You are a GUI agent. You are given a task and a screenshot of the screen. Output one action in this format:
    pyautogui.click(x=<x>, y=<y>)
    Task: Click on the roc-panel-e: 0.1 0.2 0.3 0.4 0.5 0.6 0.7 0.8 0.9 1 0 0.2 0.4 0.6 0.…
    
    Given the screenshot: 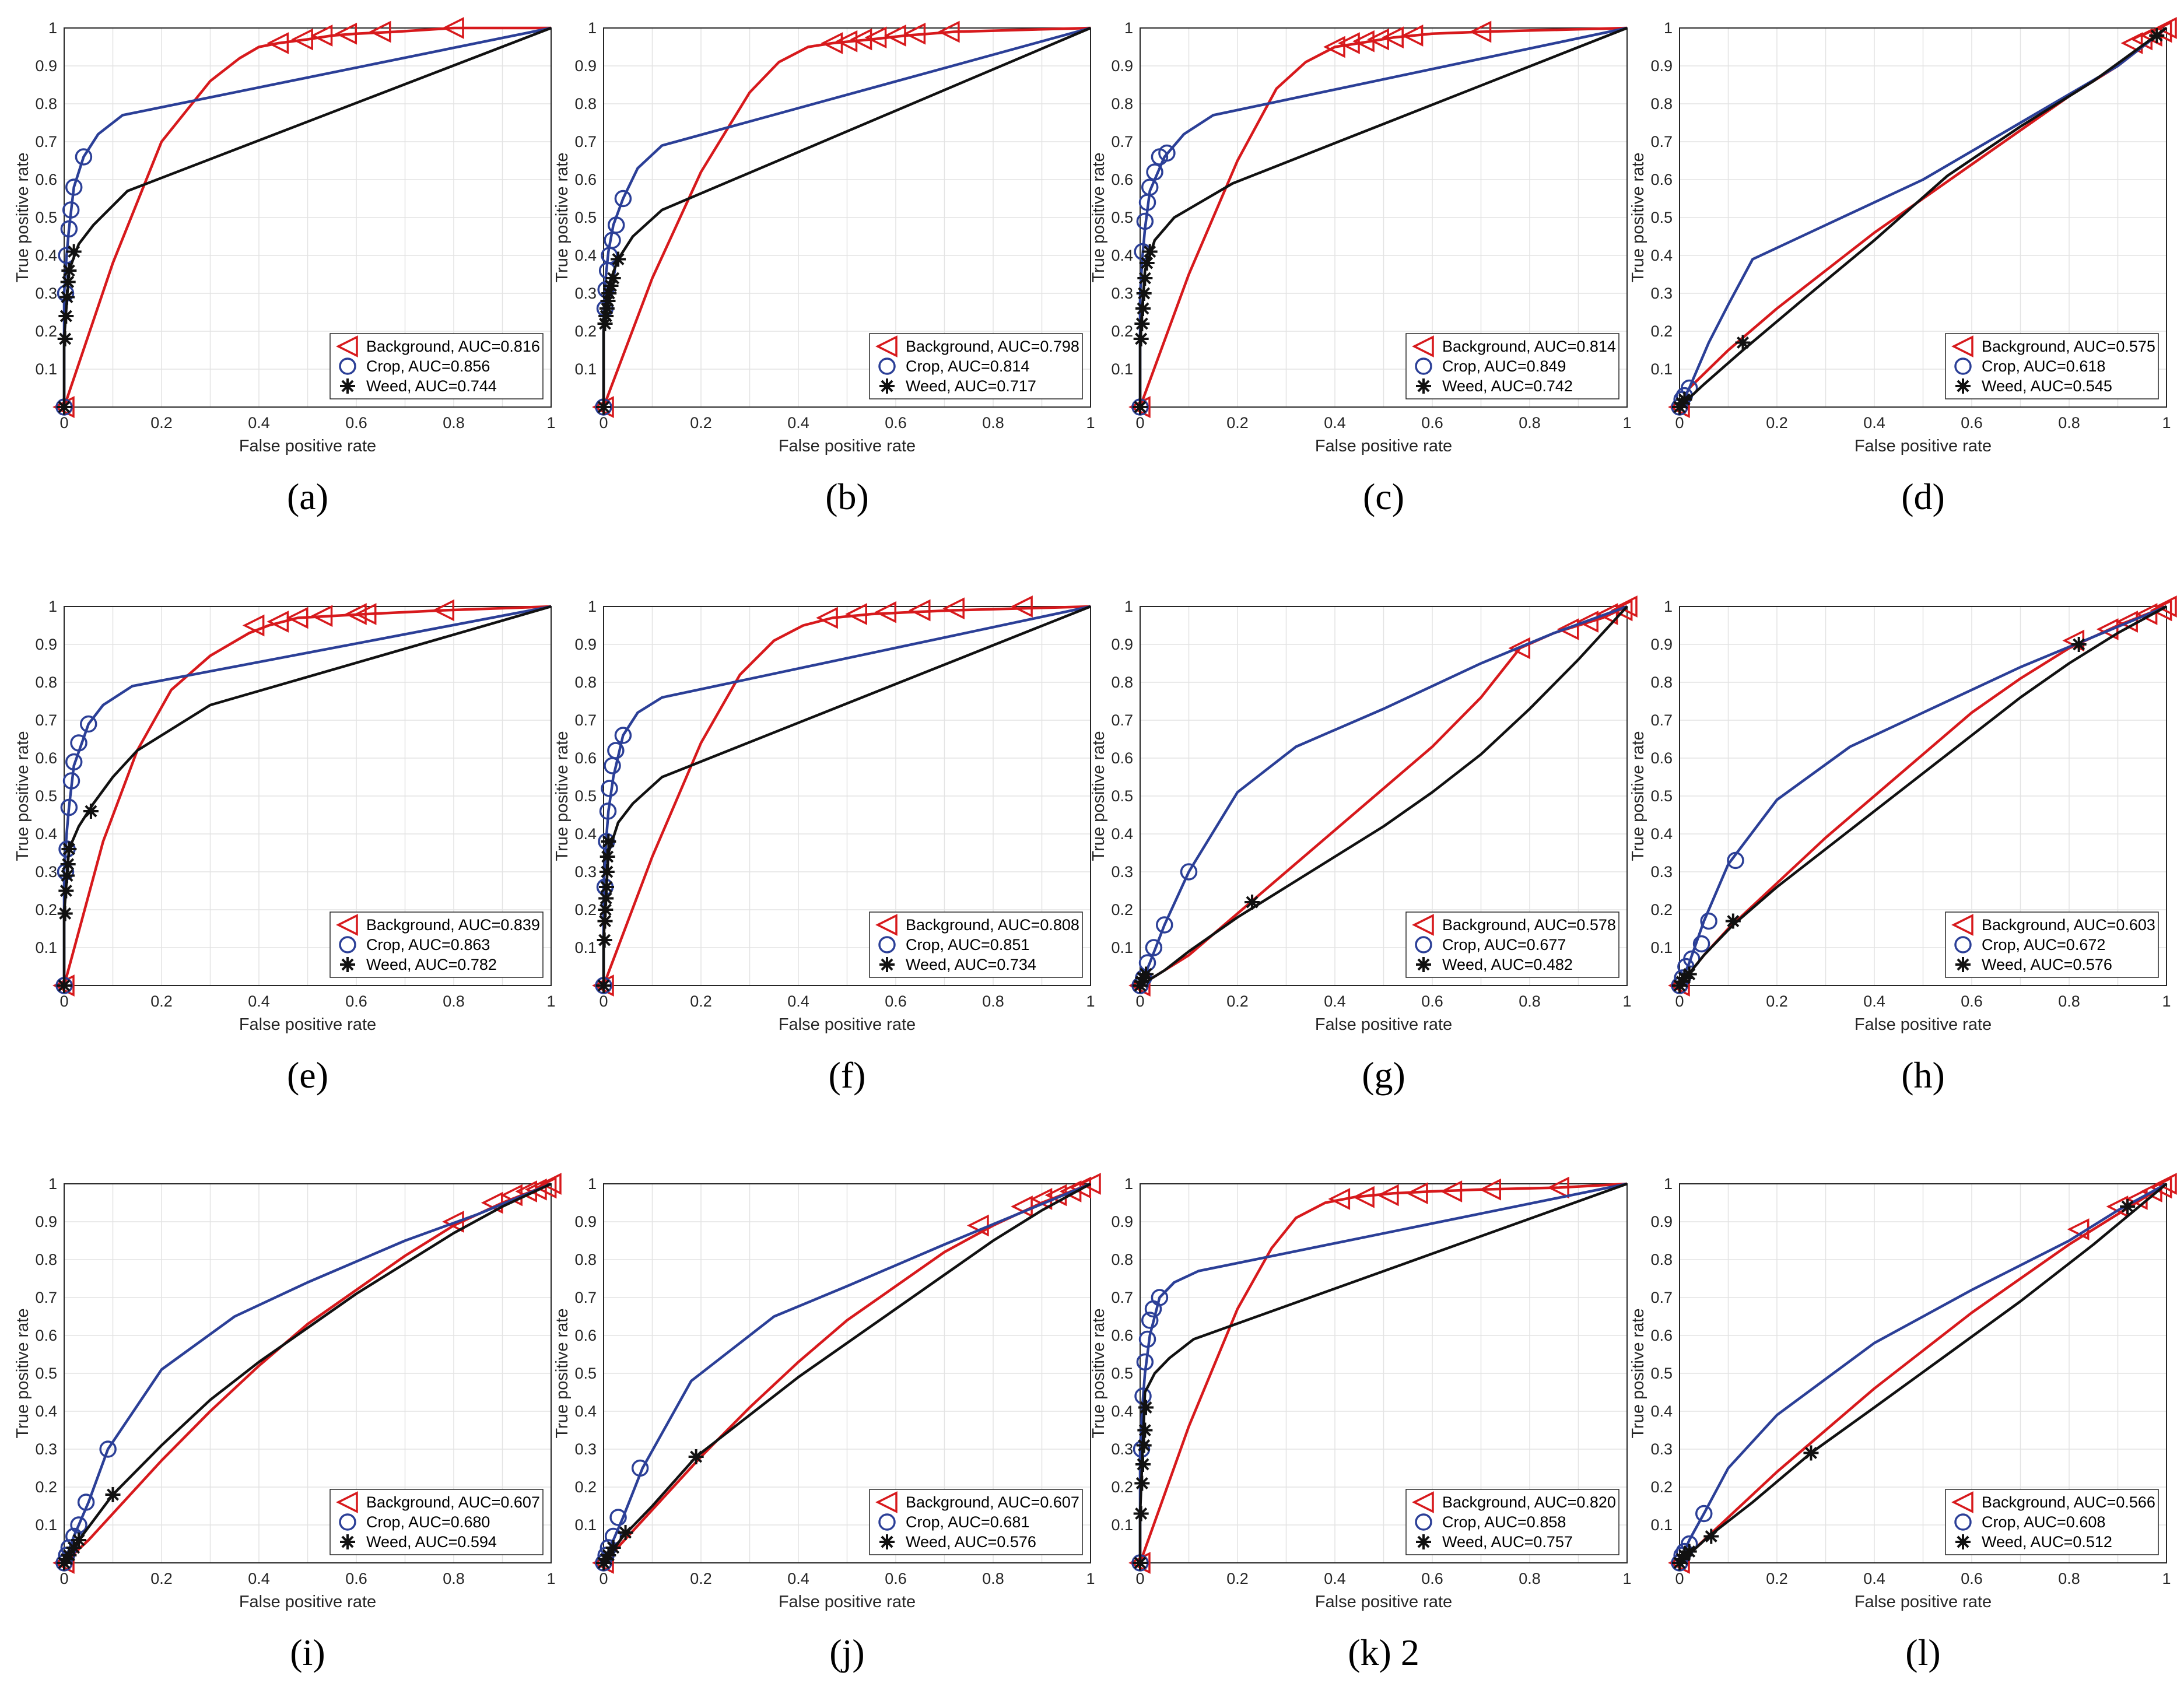 What is the action you would take?
    pyautogui.click(x=284, y=847)
    